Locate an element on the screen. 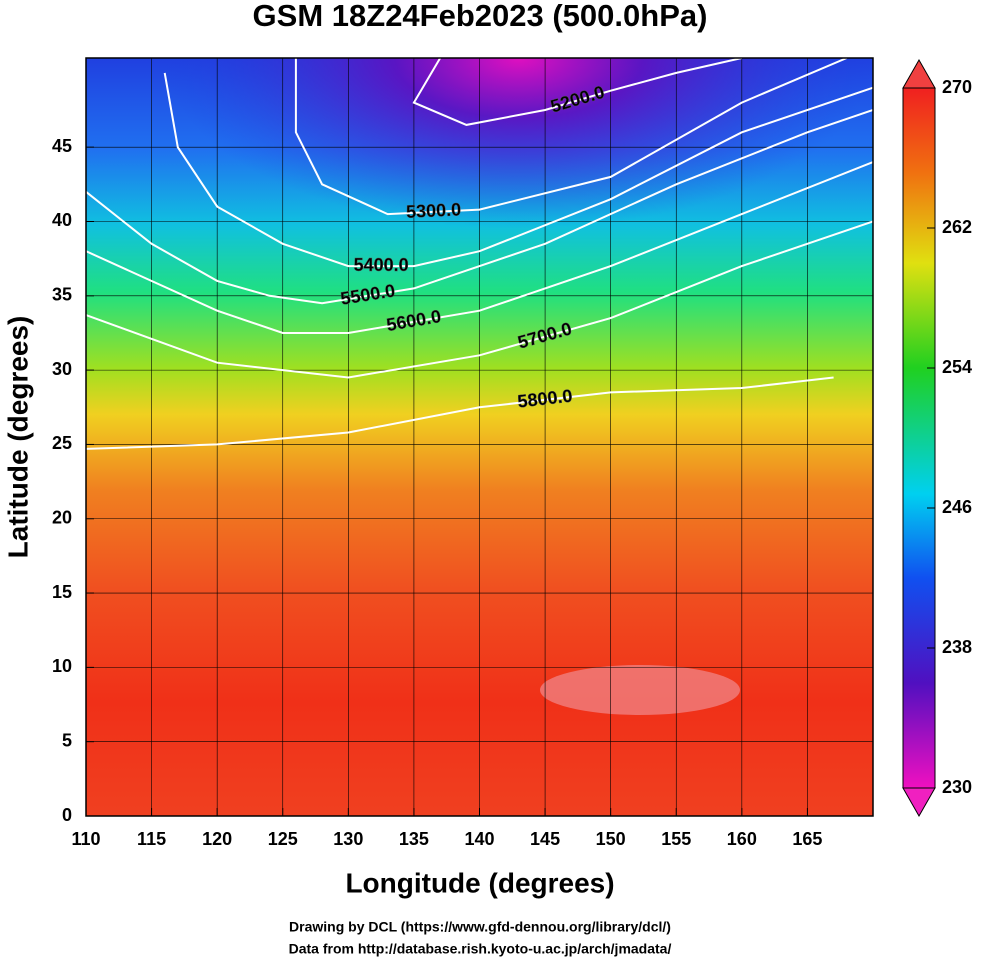 The width and height of the screenshot is (982, 962). y-tick-label: 20 is located at coordinates (62, 517).